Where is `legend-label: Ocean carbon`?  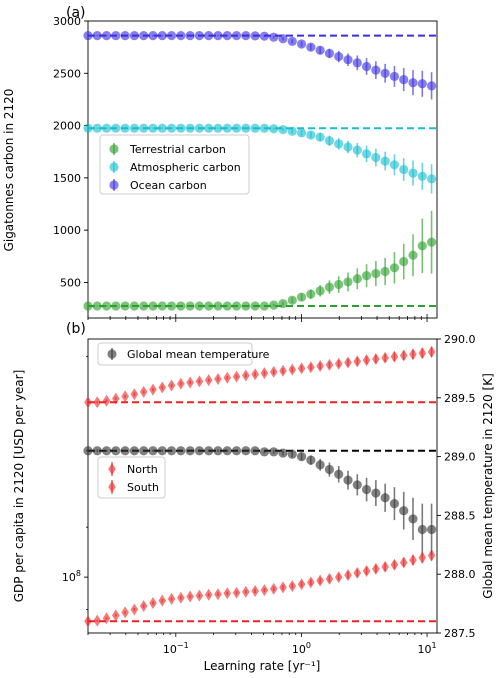
legend-label: Ocean carbon is located at coordinates (168, 185).